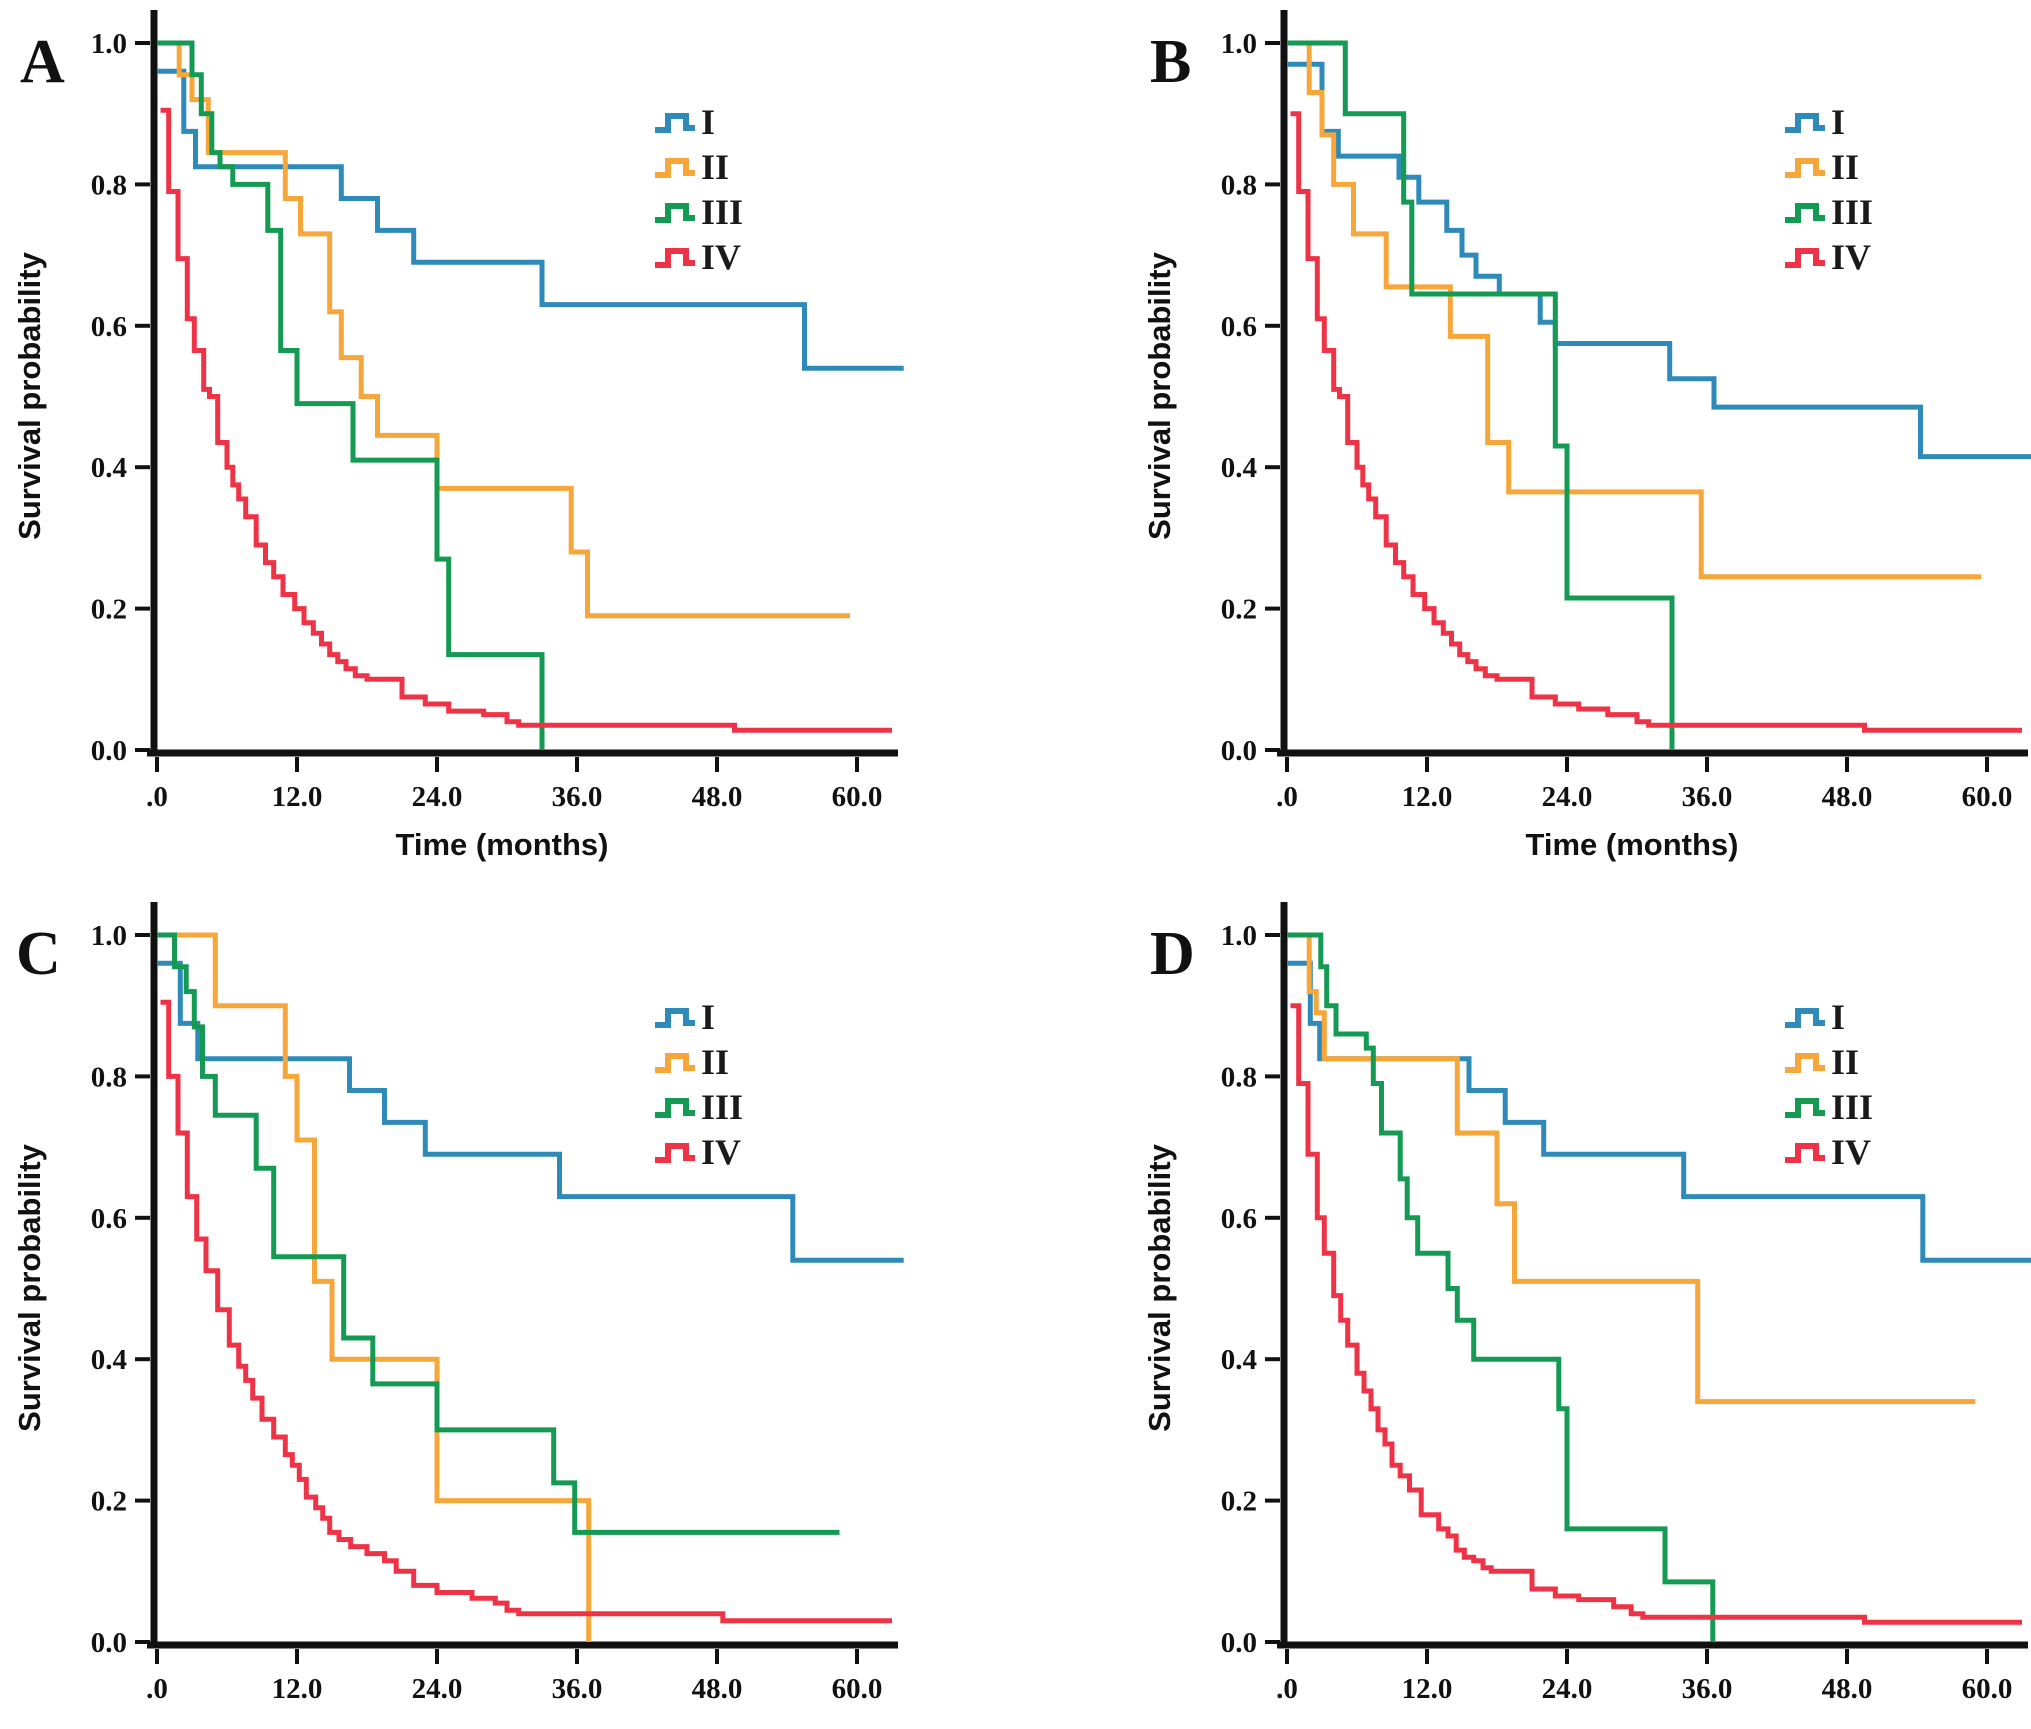  What do you see at coordinates (38, 954) in the screenshot?
I see `panel-letter: C` at bounding box center [38, 954].